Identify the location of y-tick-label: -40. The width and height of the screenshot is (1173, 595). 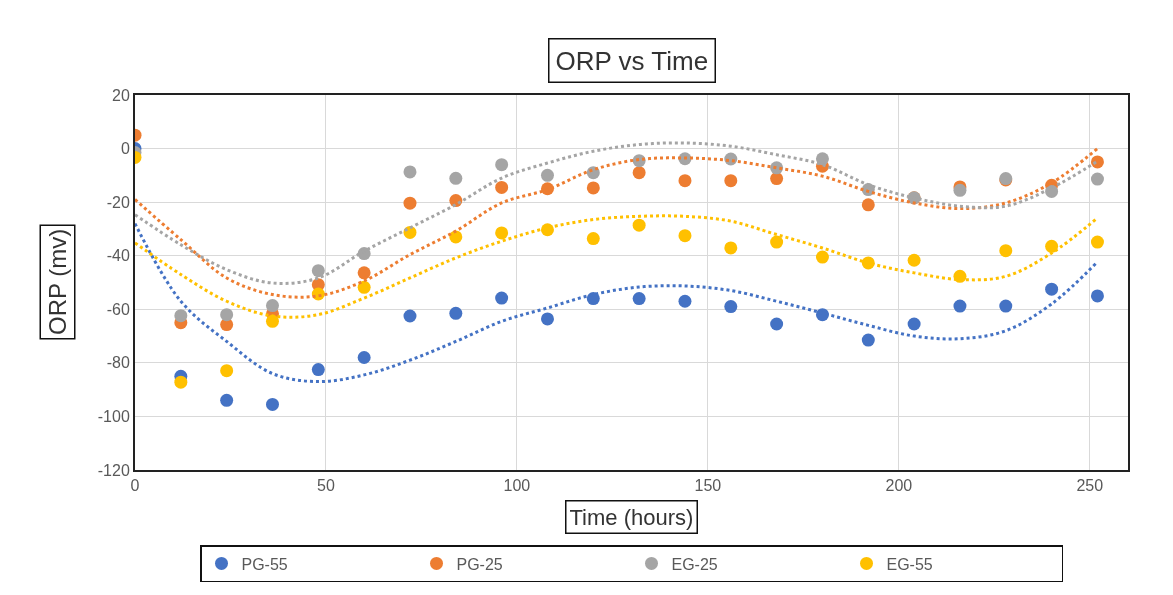
(118, 256).